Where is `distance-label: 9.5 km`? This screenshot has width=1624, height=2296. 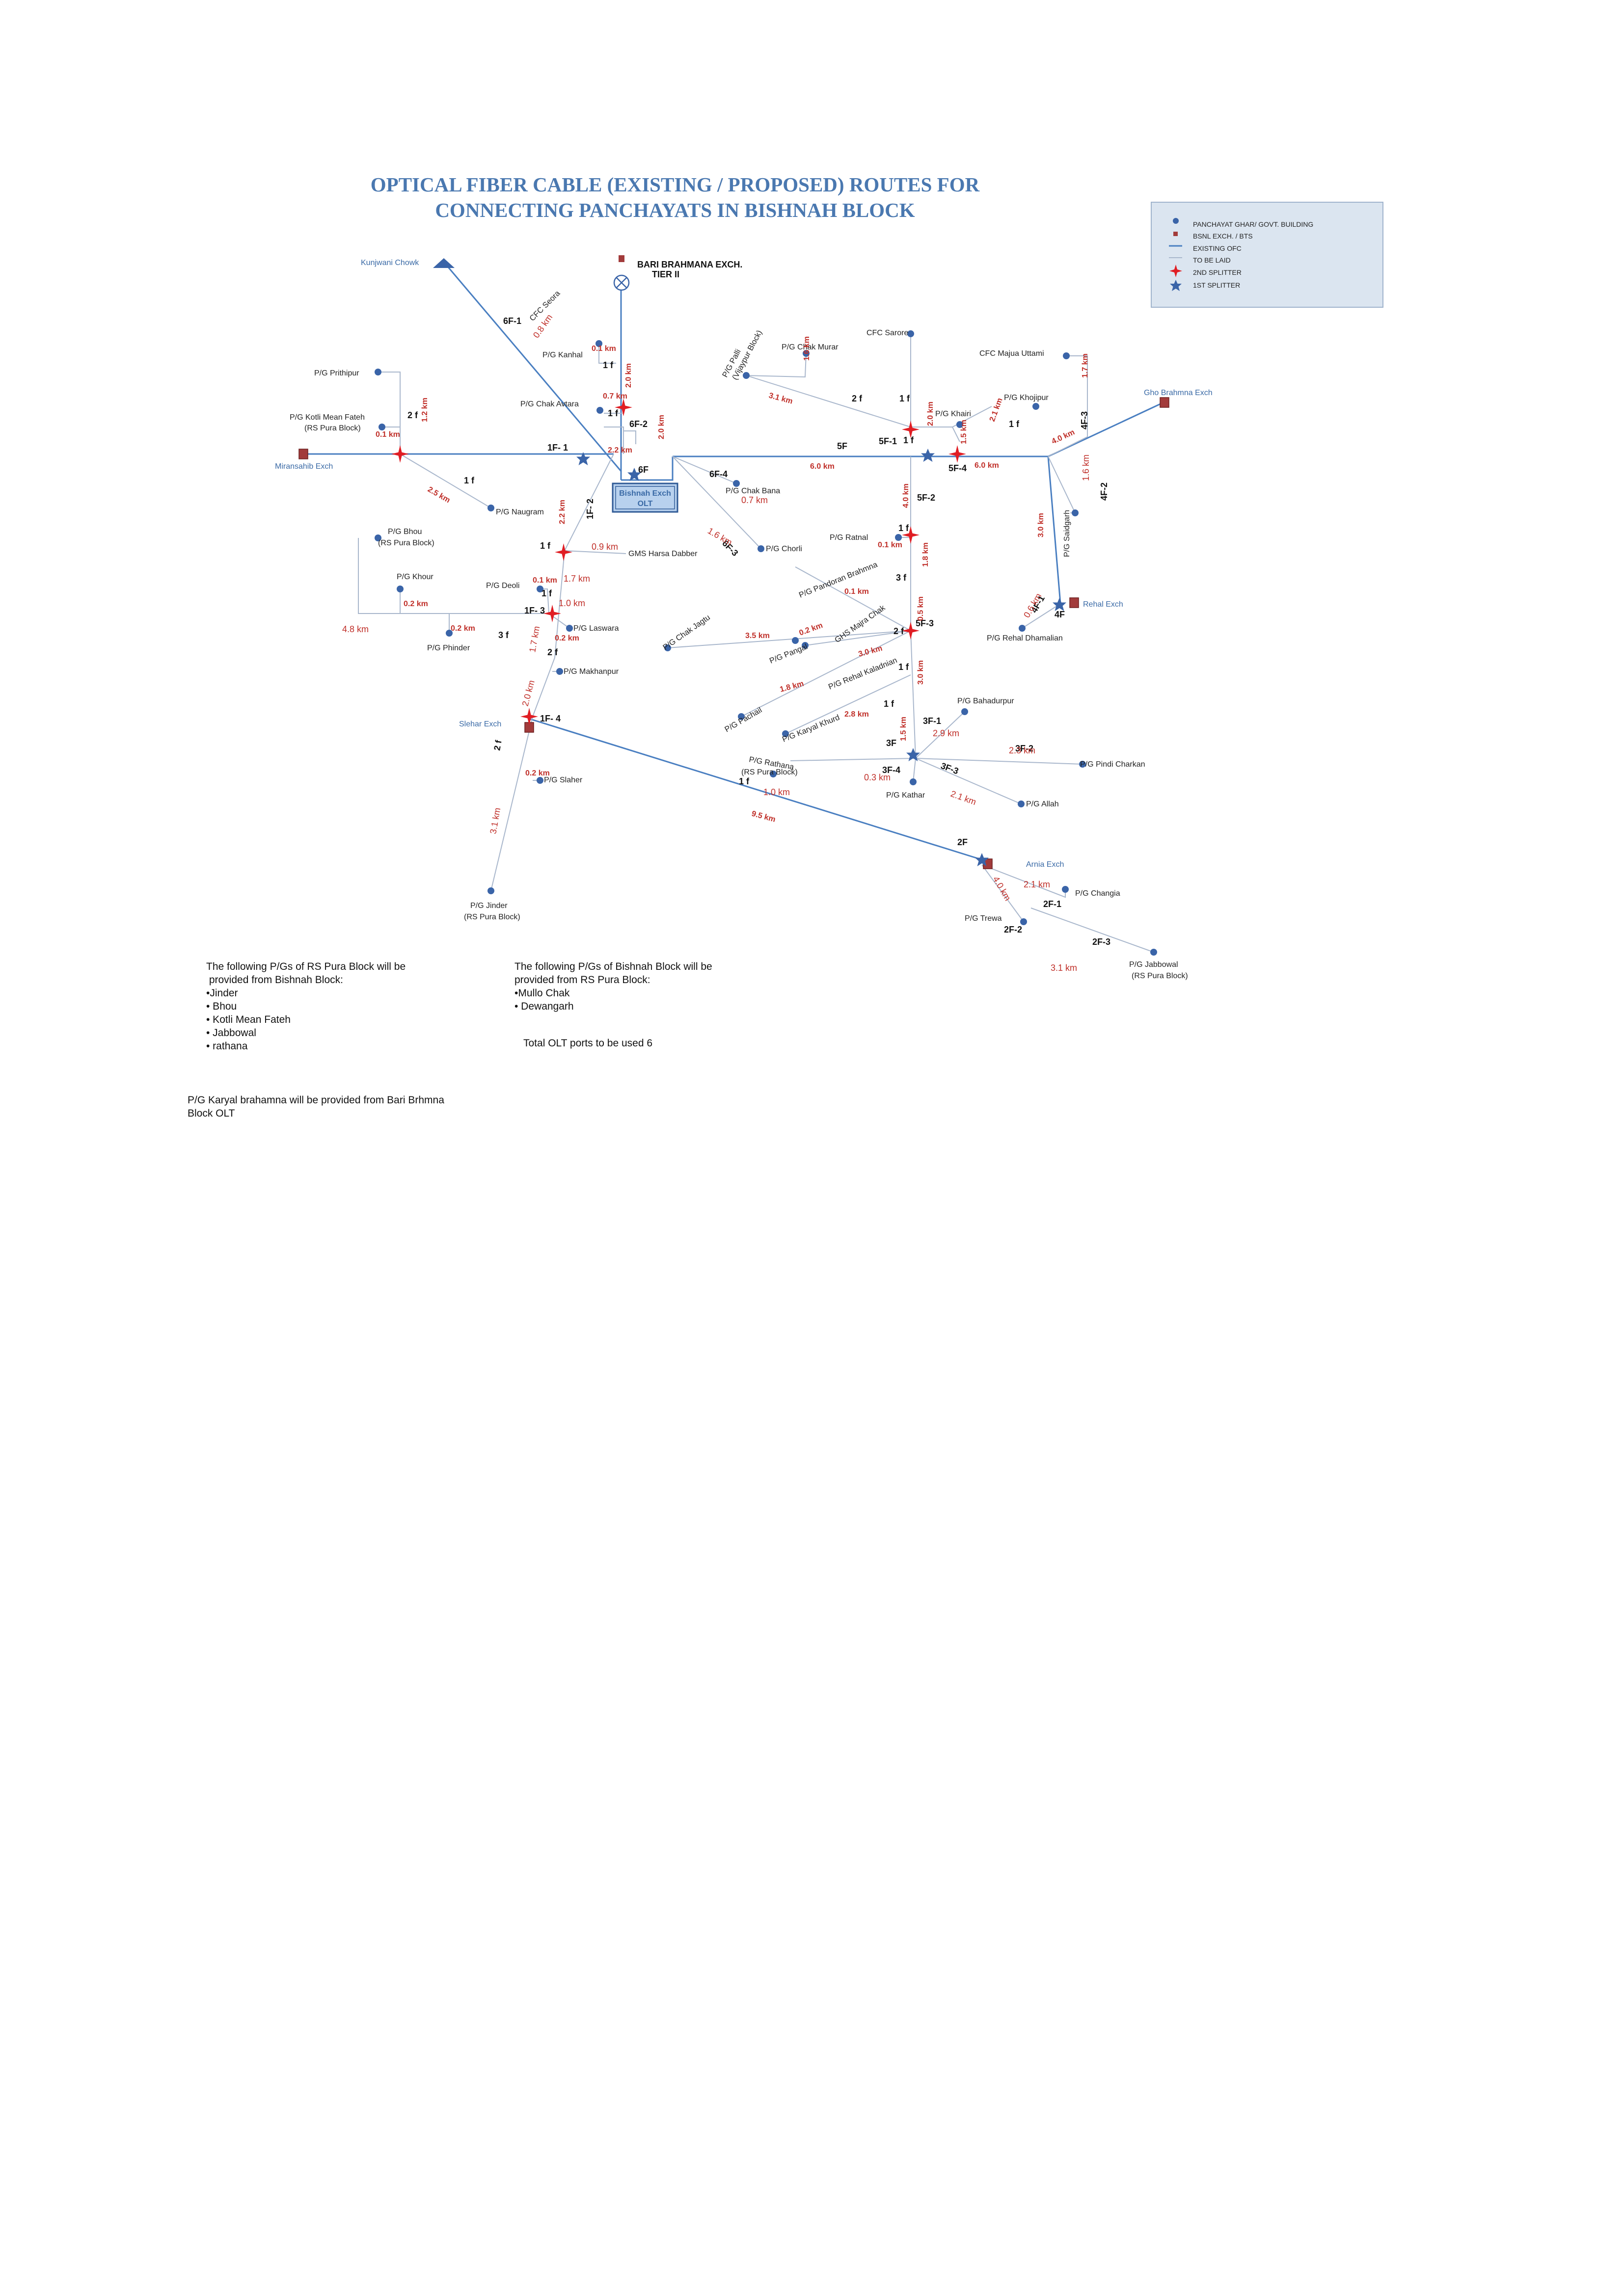 distance-label: 9.5 km is located at coordinates (764, 816).